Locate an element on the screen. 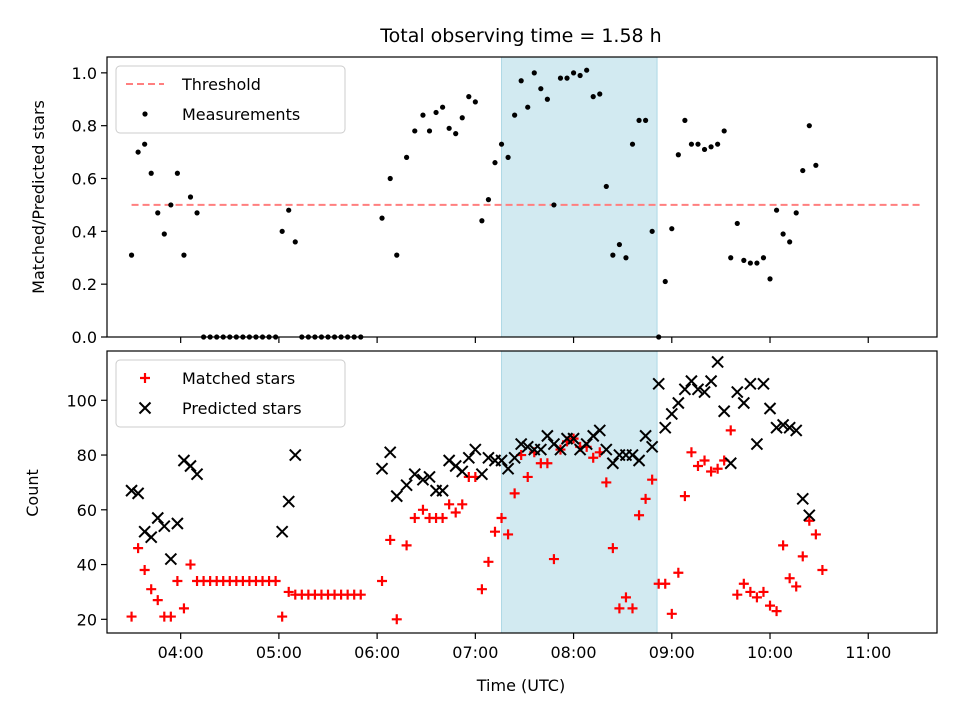 This screenshot has width=960, height=720. bottom-y-tick-label: 80 is located at coordinates (87, 455).